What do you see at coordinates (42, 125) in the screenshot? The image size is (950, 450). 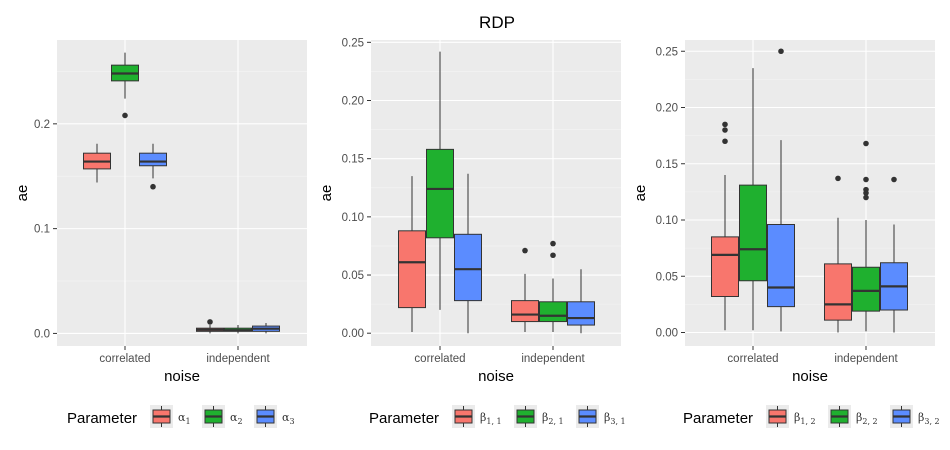 I see `y-tick-label: 0.2` at bounding box center [42, 125].